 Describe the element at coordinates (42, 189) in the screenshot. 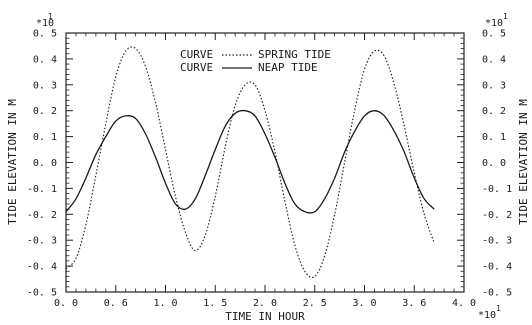

I see `y-tick-label-left: -0. 1` at that location.